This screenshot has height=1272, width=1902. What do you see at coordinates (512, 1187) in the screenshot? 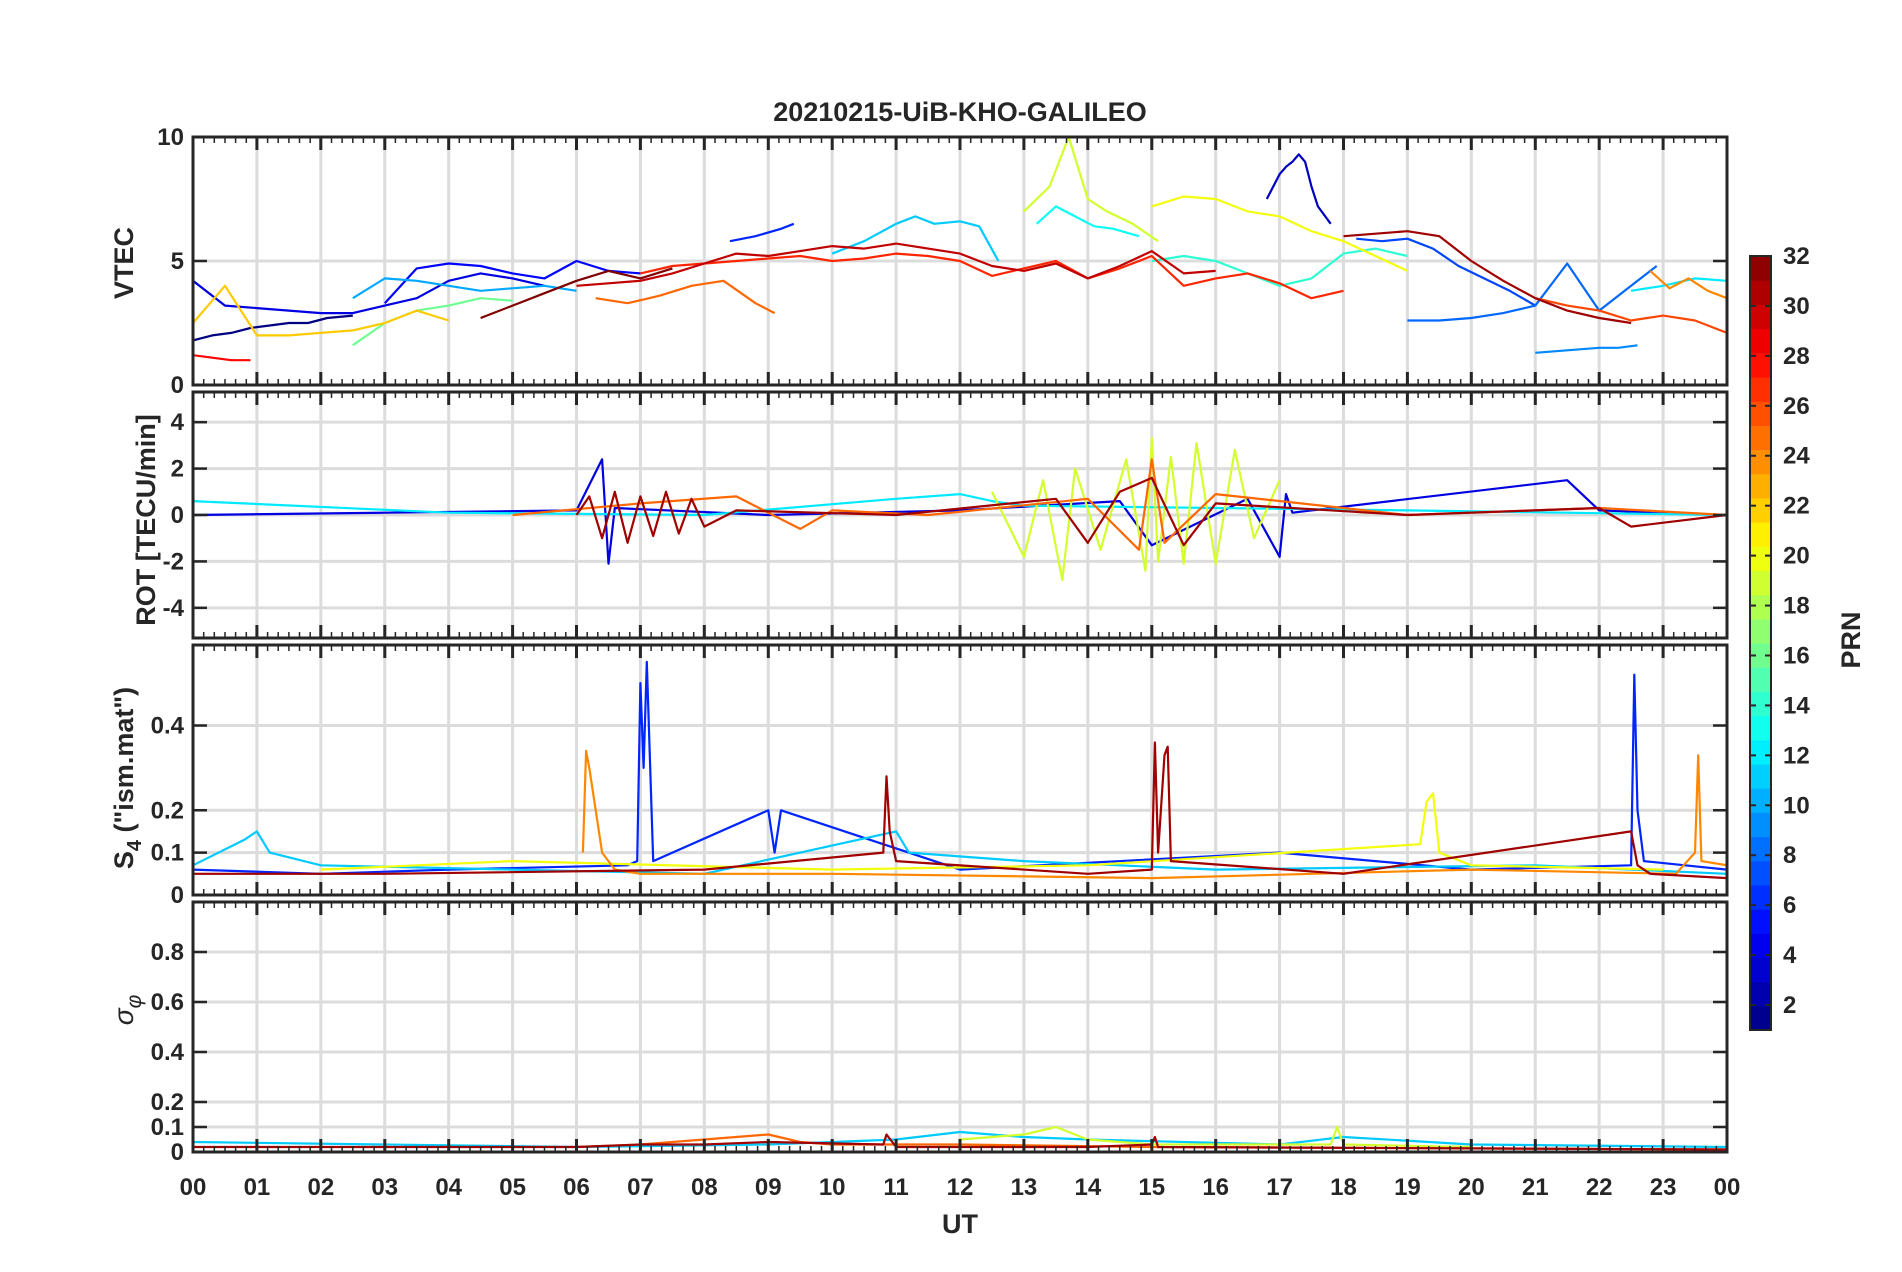
I see `x-tick-label: 05` at bounding box center [512, 1187].